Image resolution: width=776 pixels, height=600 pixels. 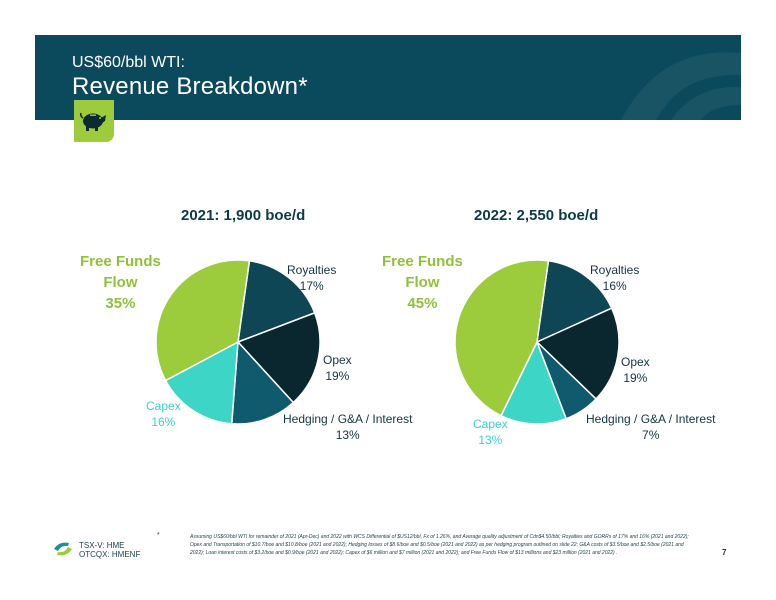 What do you see at coordinates (681, 86) in the screenshot?
I see `header-swoosh-decoration` at bounding box center [681, 86].